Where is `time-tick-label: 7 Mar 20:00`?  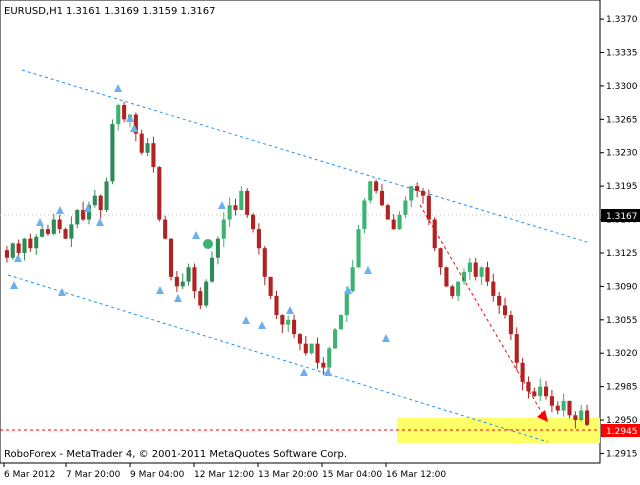 time-tick-label: 7 Mar 20:00 is located at coordinates (93, 475).